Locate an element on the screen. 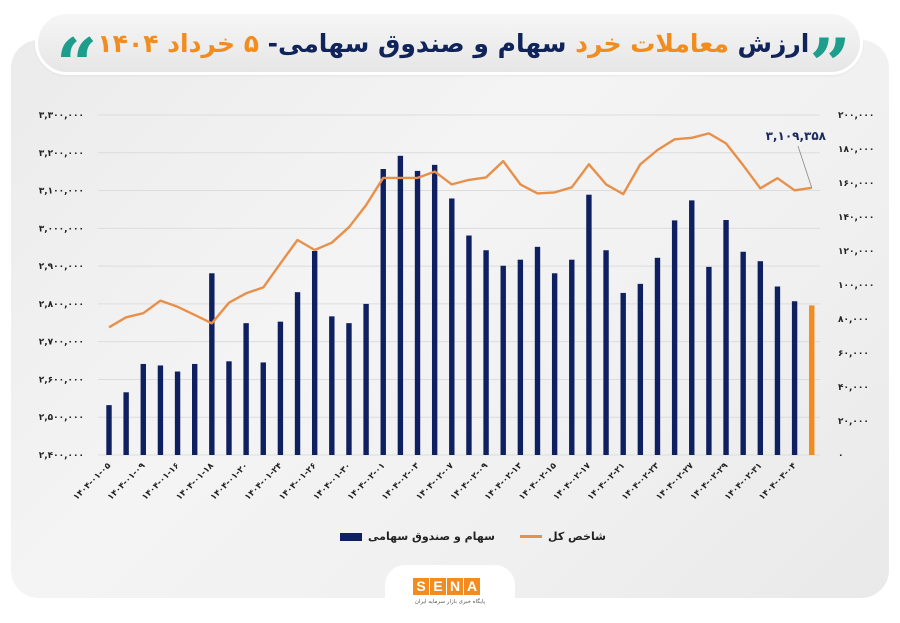 The height and width of the screenshot is (623, 900). sena-logo: S E N A is located at coordinates (446, 586).